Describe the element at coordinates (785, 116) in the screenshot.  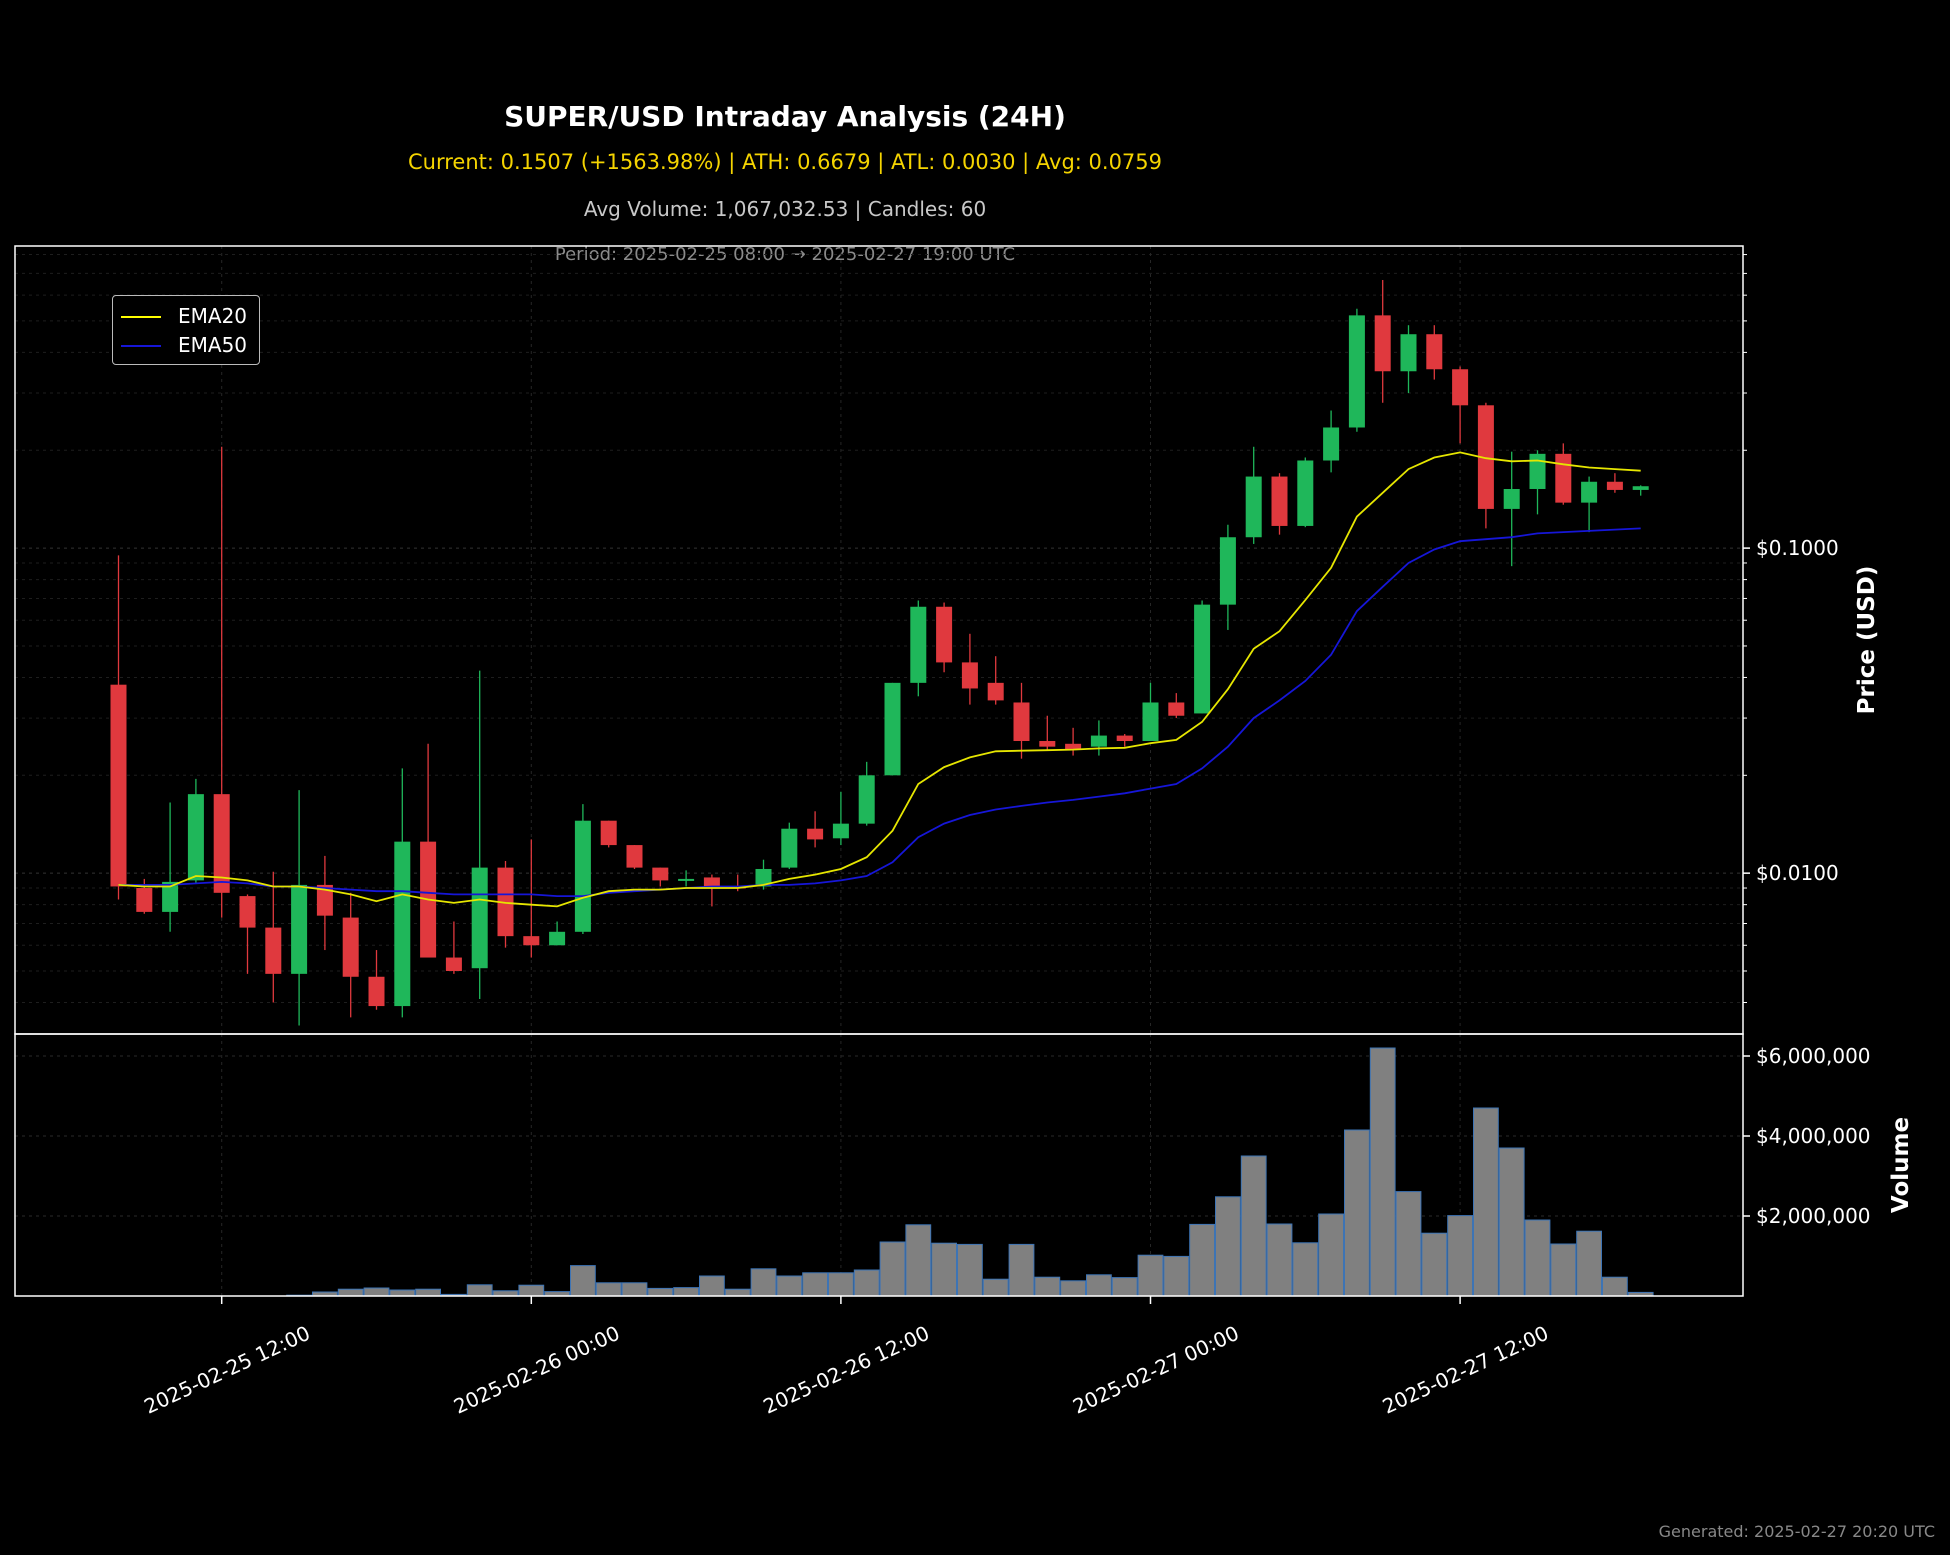
I see `chart-title: SUPER/USD Intraday Analysis (24H)` at that location.